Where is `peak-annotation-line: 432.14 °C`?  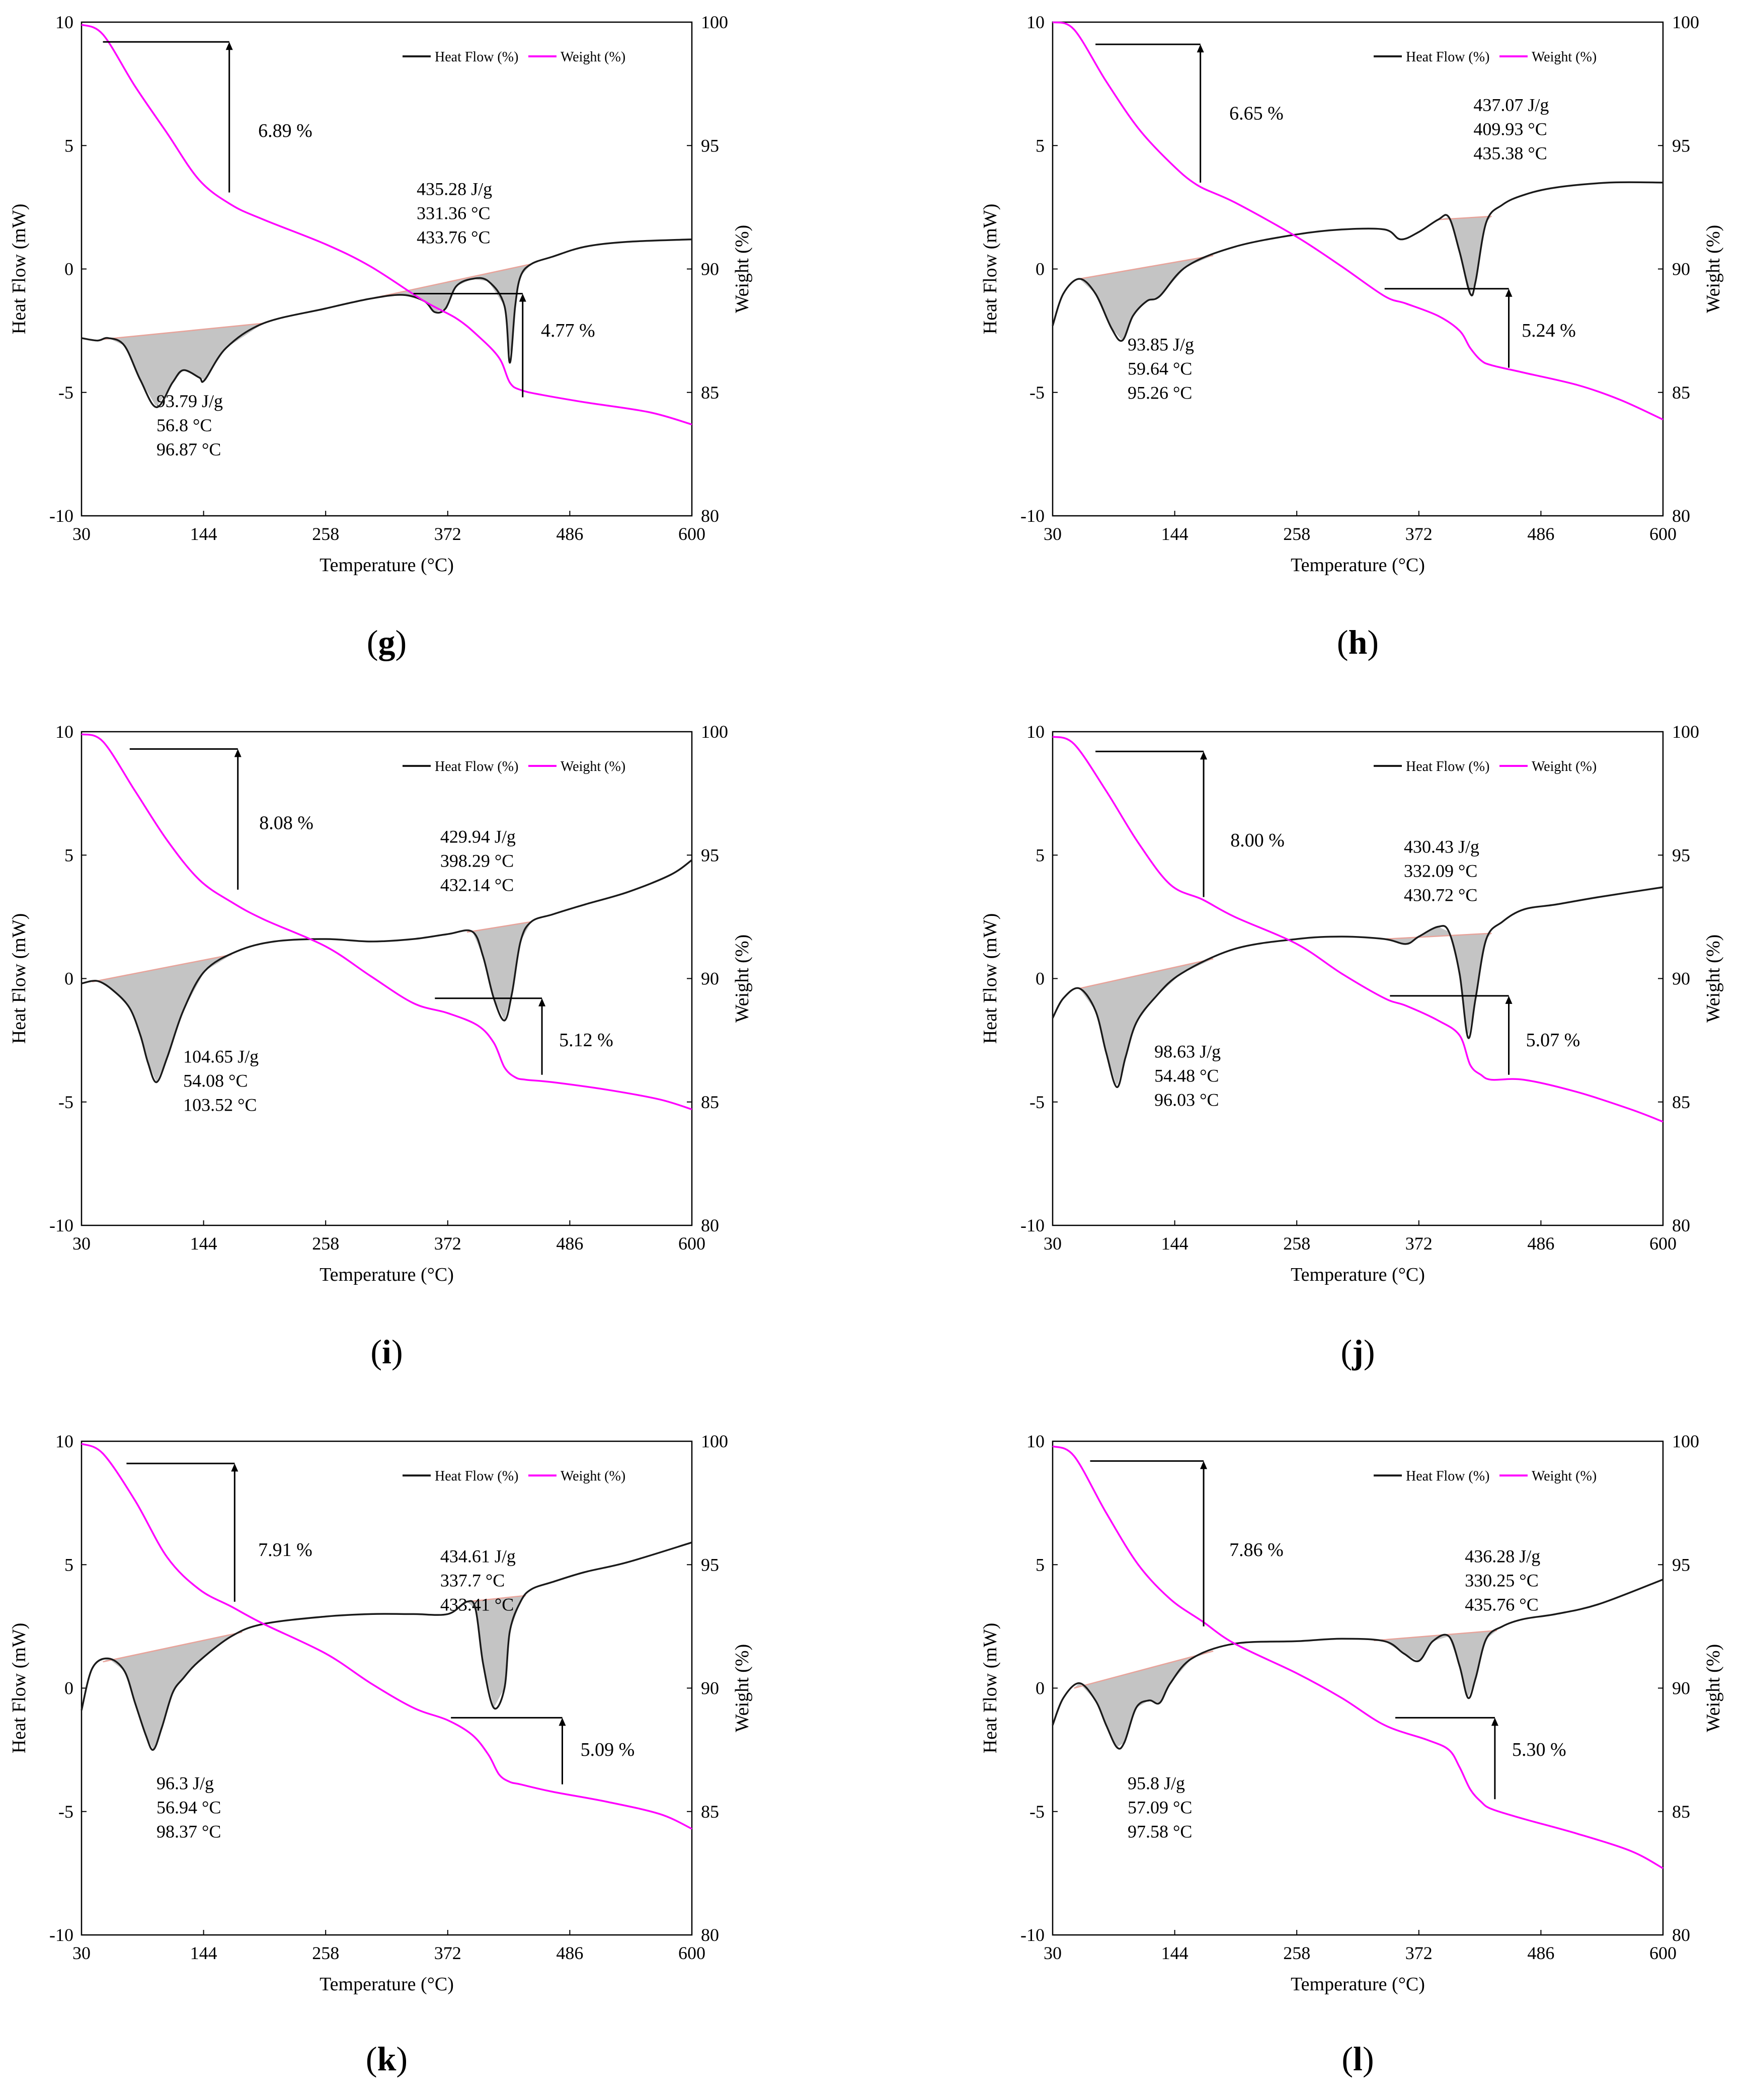
peak-annotation-line: 432.14 °C is located at coordinates (477, 885).